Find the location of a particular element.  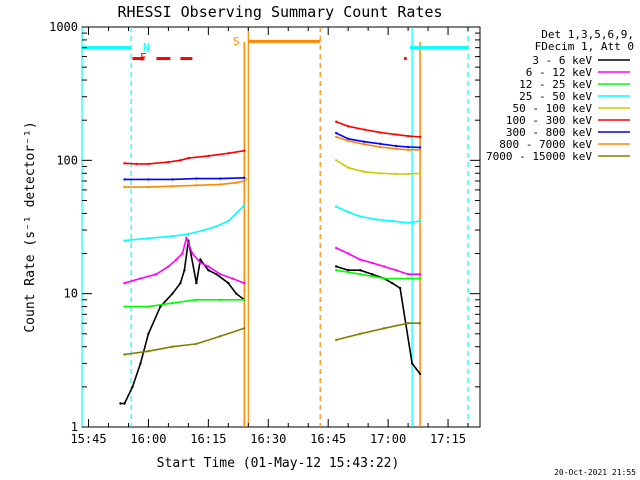

flag-label-f: F is located at coordinates (143, 57).